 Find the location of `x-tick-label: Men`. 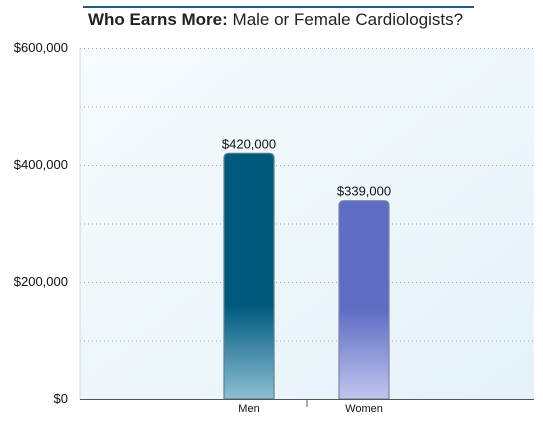

x-tick-label: Men is located at coordinates (248, 409).